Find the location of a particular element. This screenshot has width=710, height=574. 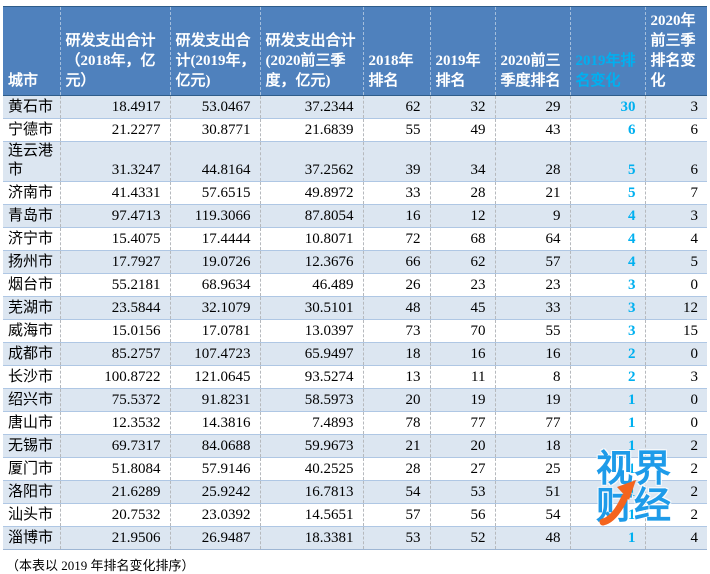

value-cell: 51.8084 is located at coordinates (114, 469).